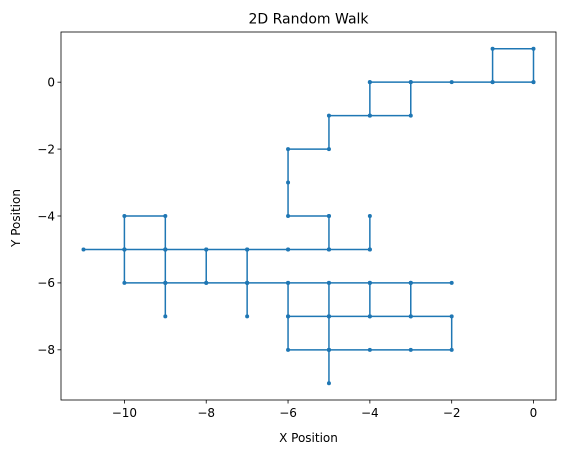 Image resolution: width=565 pixels, height=455 pixels. What do you see at coordinates (308, 20) in the screenshot?
I see `chart-title: 2D Random Walk` at bounding box center [308, 20].